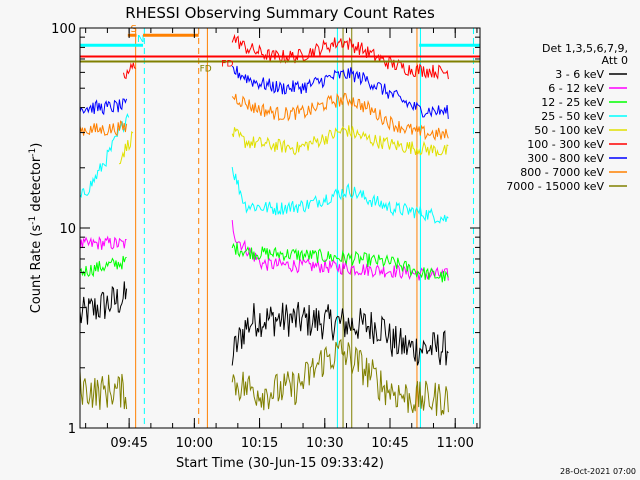  What do you see at coordinates (63, 29) in the screenshot?
I see `y-tick-label-2: 100` at bounding box center [63, 29].